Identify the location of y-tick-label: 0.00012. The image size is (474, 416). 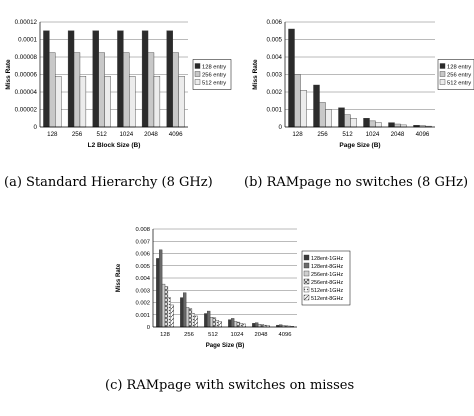
(26, 22).